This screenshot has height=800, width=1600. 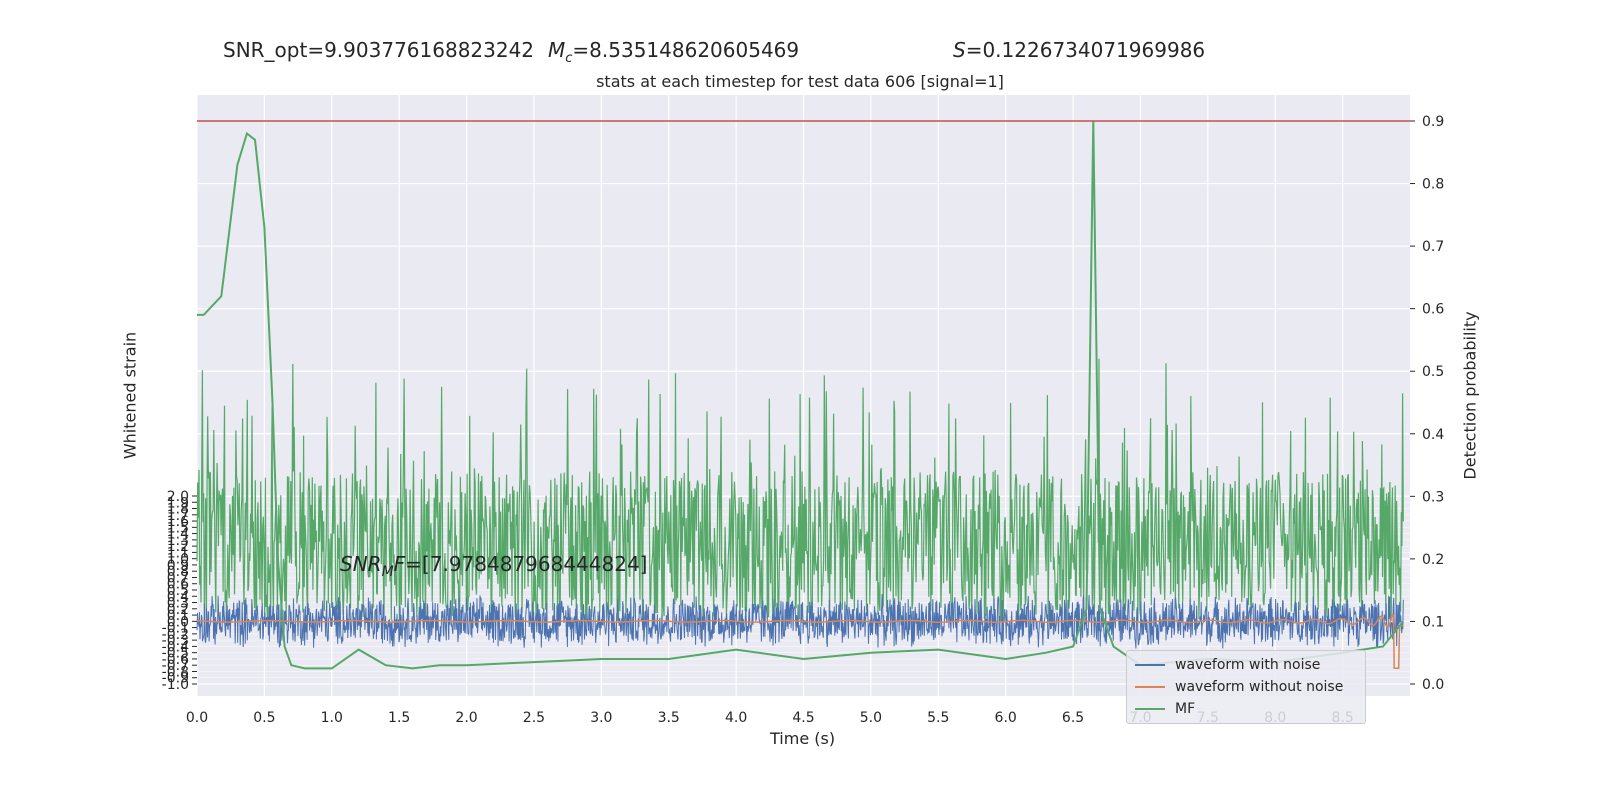 What do you see at coordinates (1433, 122) in the screenshot?
I see `y-right-tick-label: 0.9` at bounding box center [1433, 122].